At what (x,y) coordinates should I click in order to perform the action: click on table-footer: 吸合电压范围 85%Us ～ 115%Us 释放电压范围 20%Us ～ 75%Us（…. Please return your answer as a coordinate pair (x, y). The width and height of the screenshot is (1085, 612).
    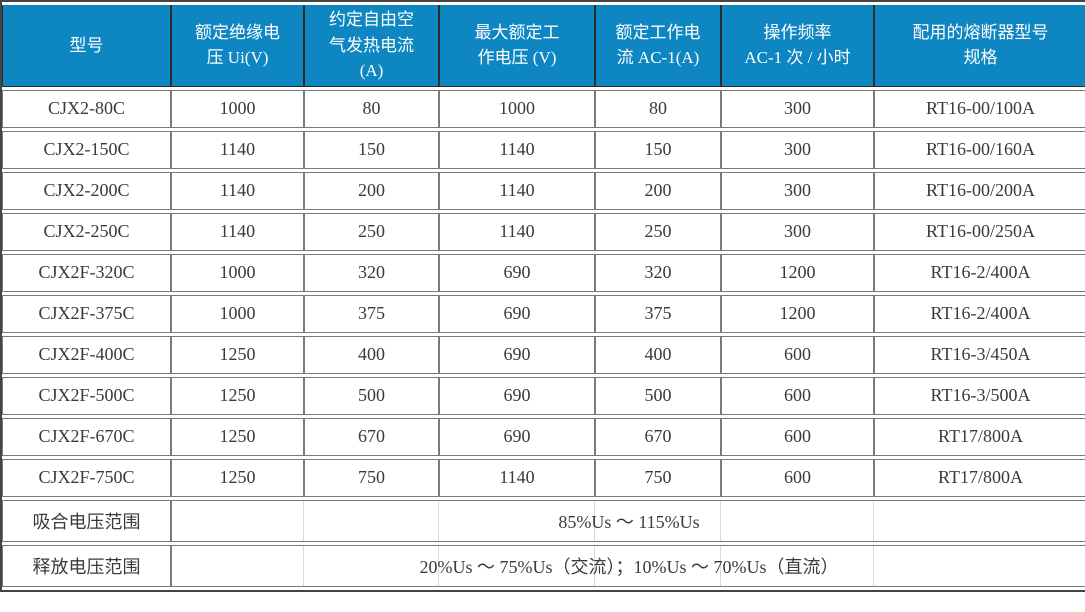
    Looking at the image, I should click on (543, 543).